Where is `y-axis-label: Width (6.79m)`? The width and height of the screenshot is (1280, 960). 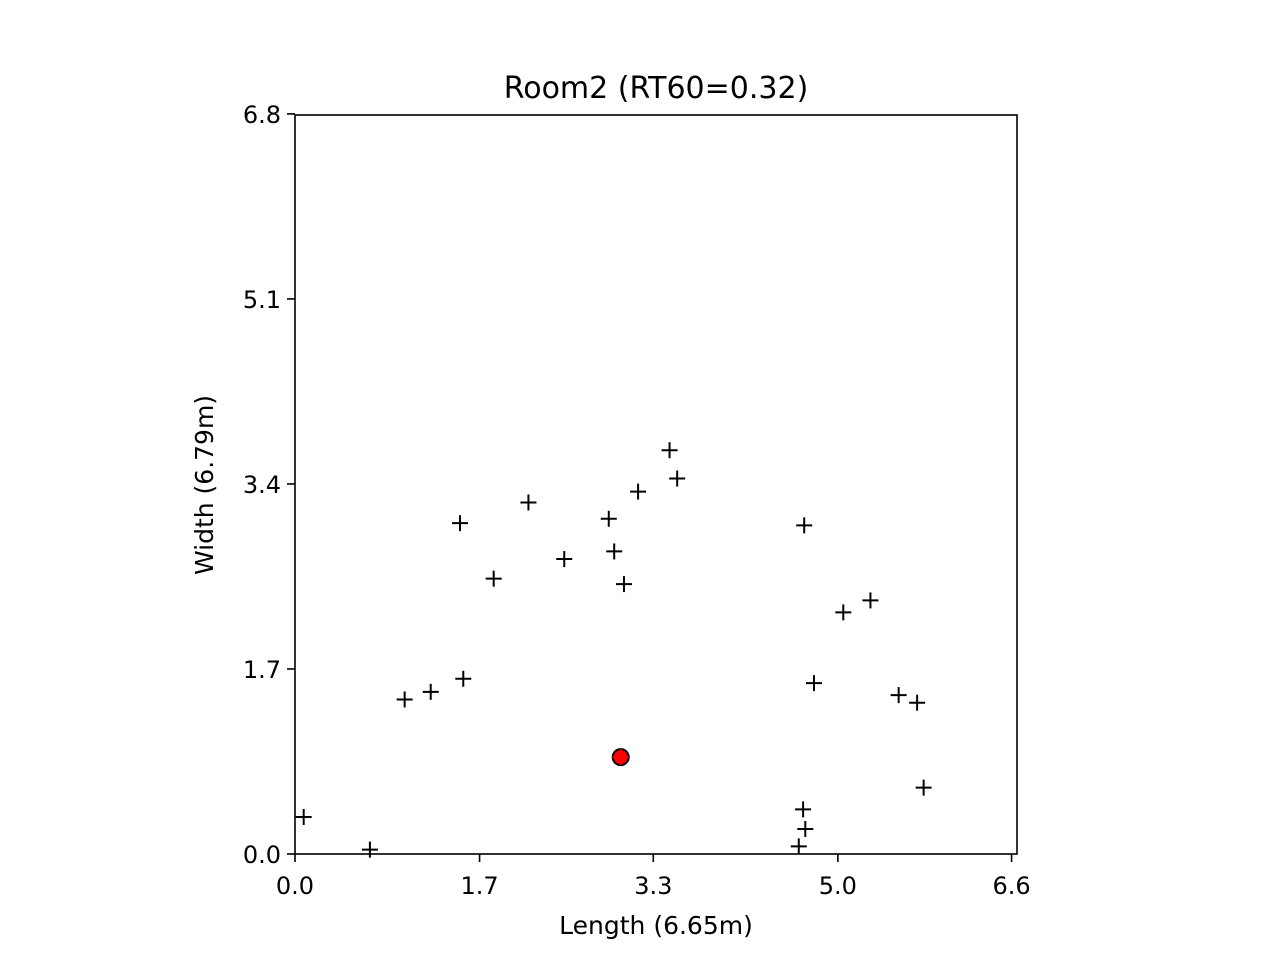 y-axis-label: Width (6.79m) is located at coordinates (204, 485).